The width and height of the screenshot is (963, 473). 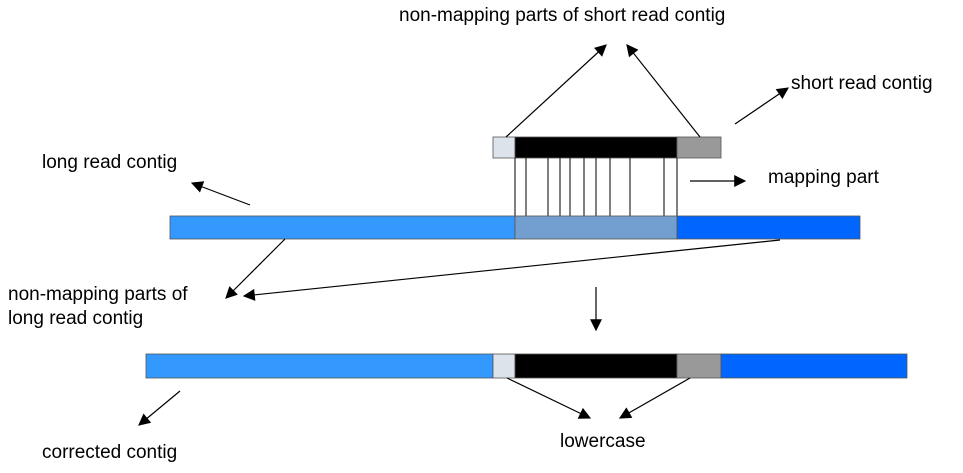 What do you see at coordinates (603, 441) in the screenshot?
I see `label-lowercase: lowercase` at bounding box center [603, 441].